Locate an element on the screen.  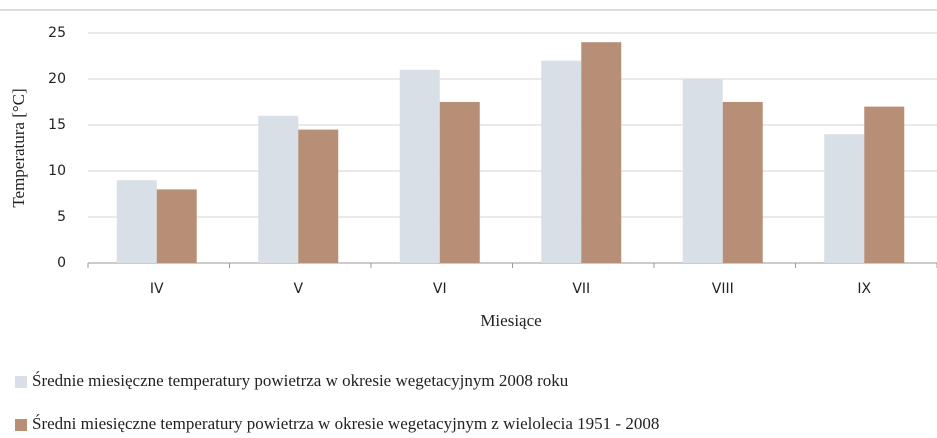
y-tick-label: 25 is located at coordinates (57, 33).